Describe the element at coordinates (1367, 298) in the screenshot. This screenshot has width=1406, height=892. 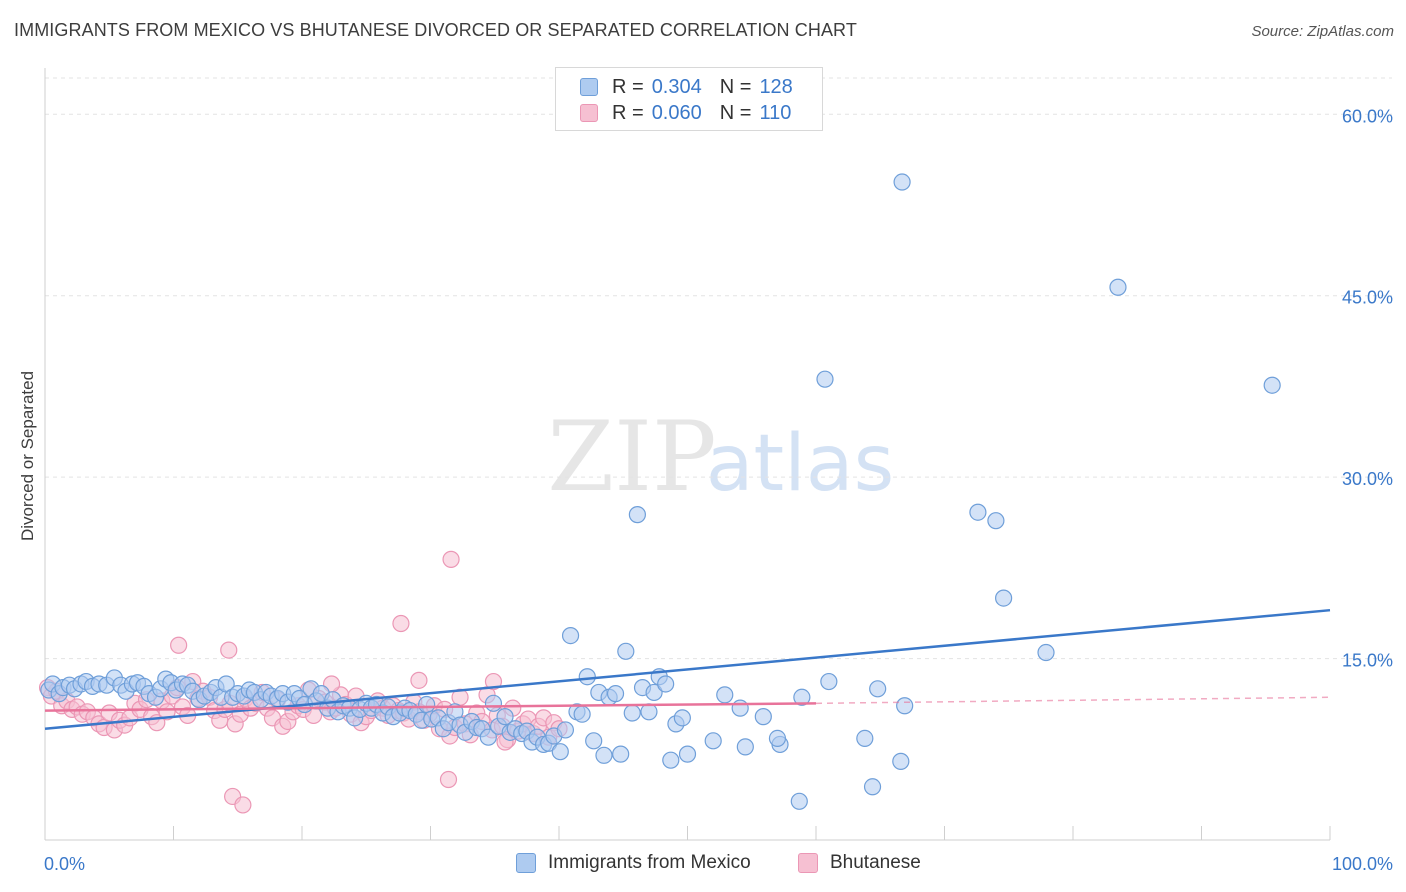
I see `y-tick-label: 45.0%` at that location.